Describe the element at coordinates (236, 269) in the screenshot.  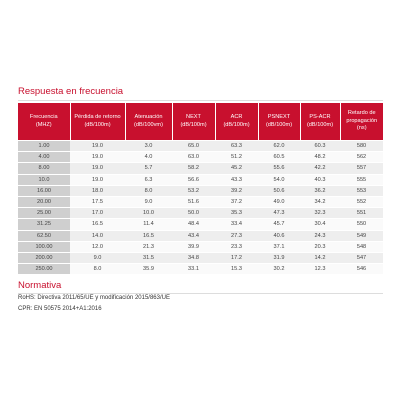
I see `table-cell: 15.3` at that location.